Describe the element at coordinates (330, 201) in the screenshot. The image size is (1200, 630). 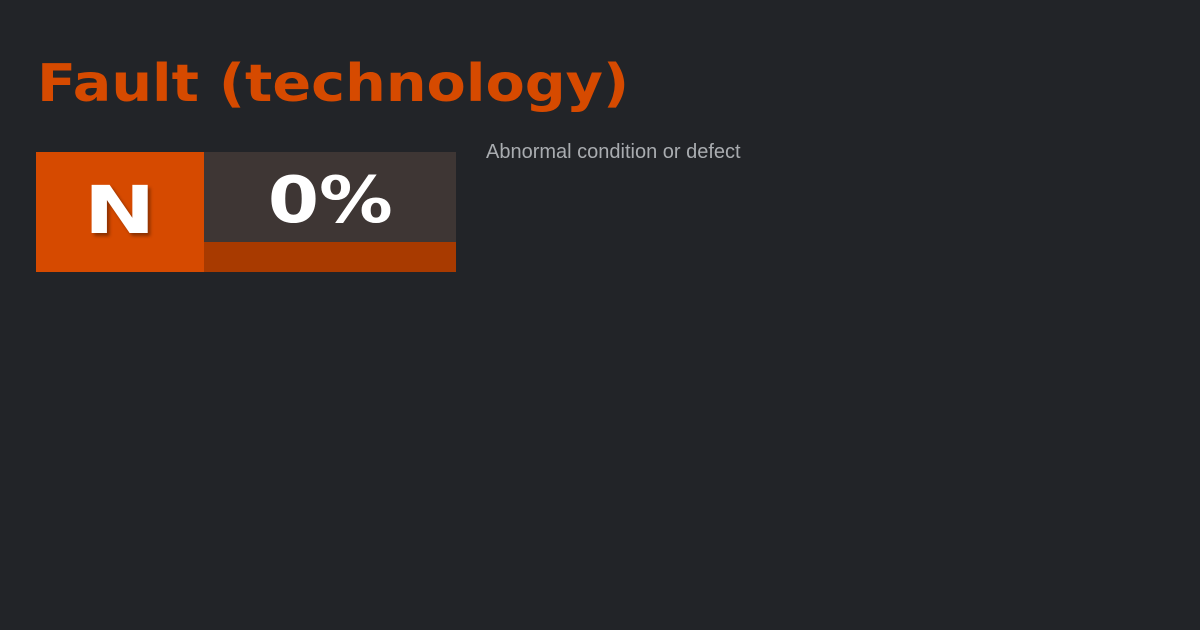
I see `score-text: 0%` at that location.